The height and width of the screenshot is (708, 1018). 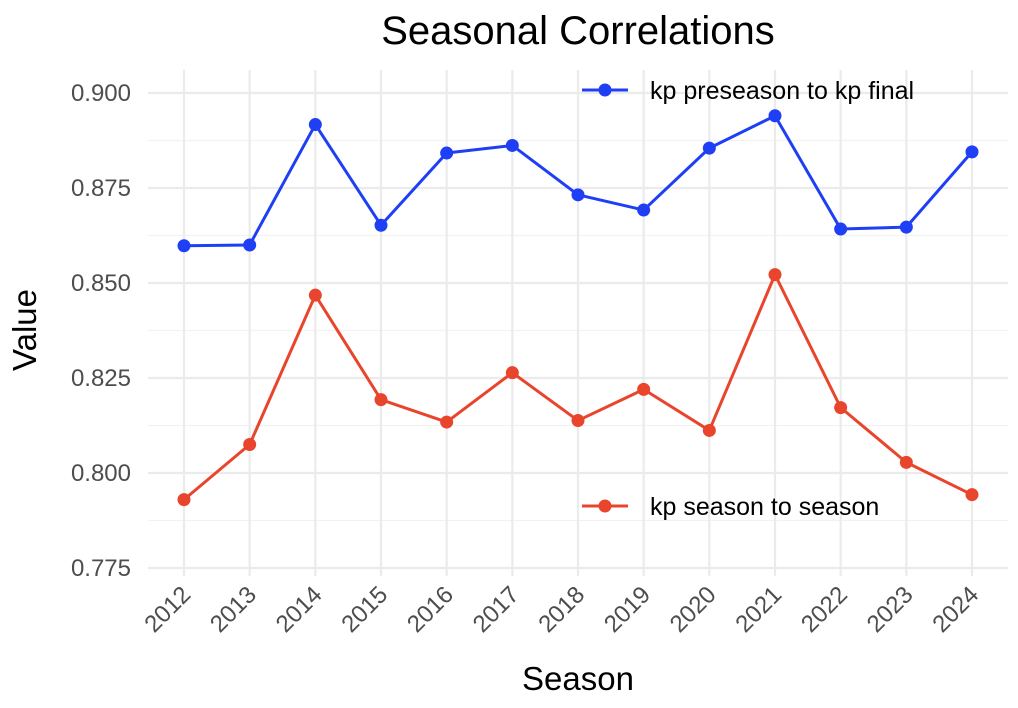 I want to click on y-axis-ticks: 0.775 0.800 0.825 0.850 0.875 0.900, so click(x=101, y=331).